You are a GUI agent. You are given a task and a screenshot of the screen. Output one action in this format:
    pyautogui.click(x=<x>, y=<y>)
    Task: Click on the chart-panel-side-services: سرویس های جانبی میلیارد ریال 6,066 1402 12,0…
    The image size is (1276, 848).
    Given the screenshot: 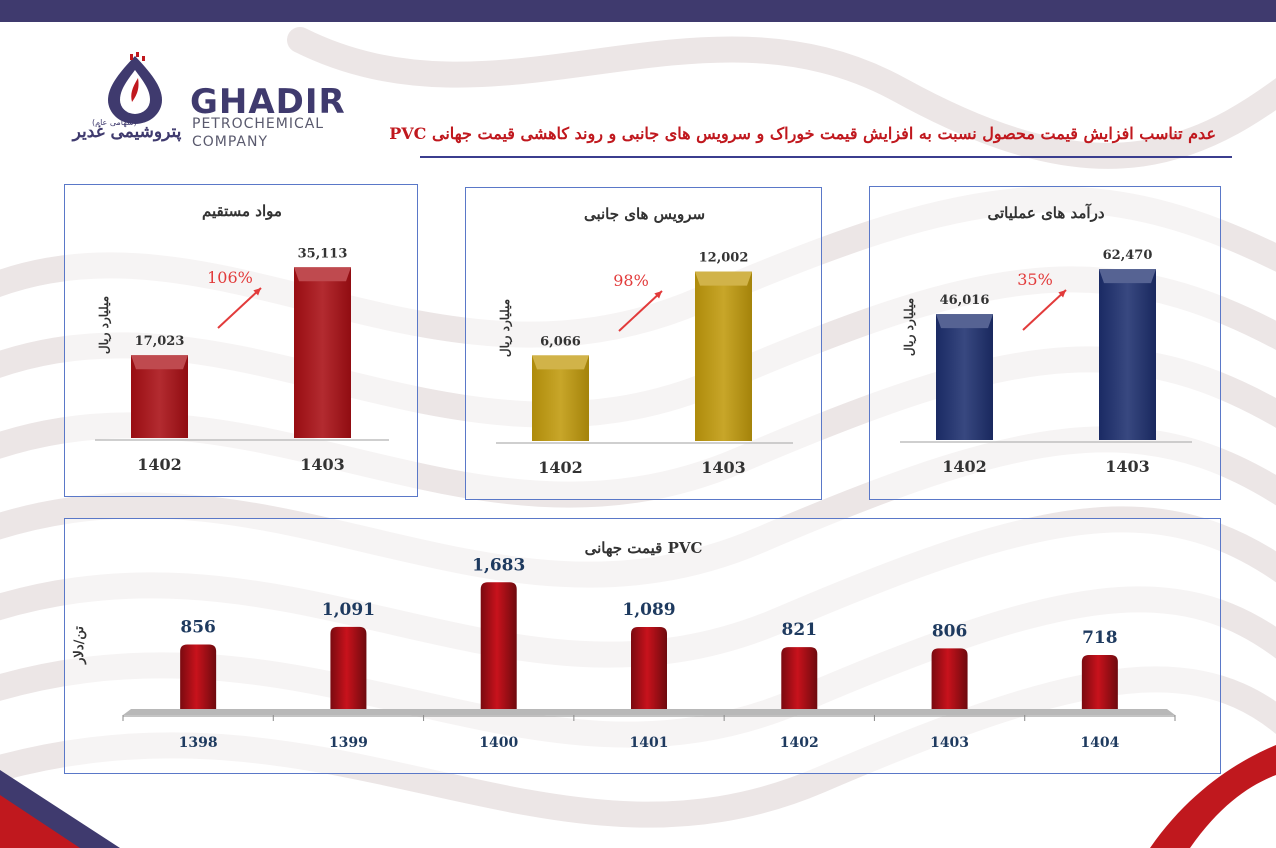 What is the action you would take?
    pyautogui.click(x=643, y=343)
    